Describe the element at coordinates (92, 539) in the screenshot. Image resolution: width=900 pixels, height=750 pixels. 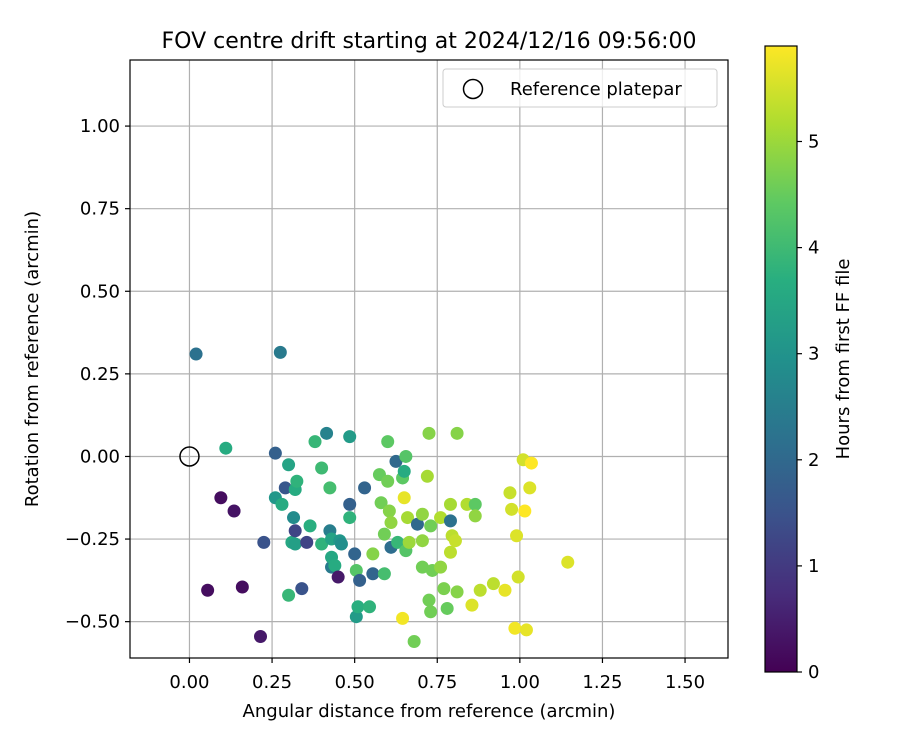
I see `y-tick-label: −0.25` at that location.